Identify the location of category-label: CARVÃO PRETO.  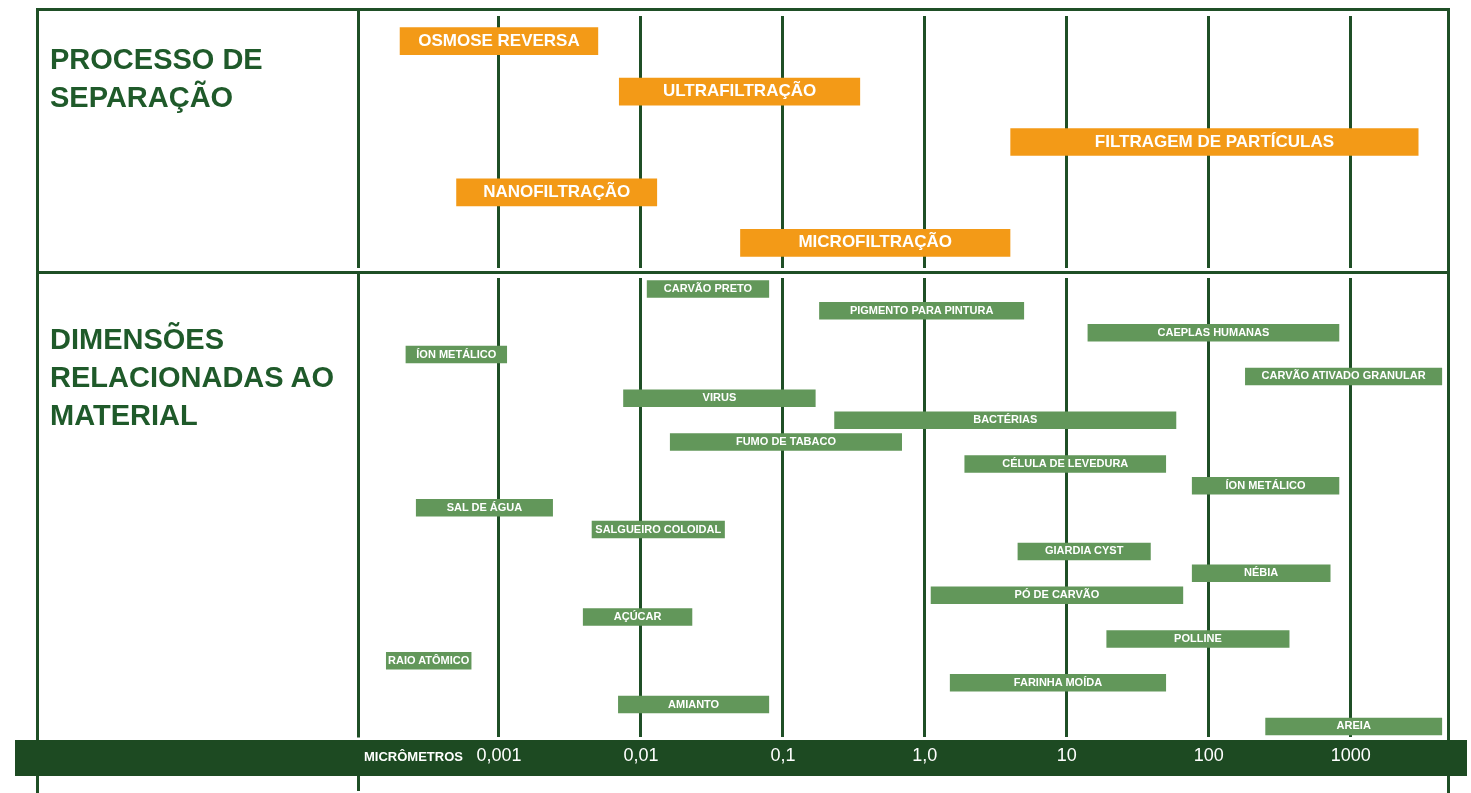
(708, 287).